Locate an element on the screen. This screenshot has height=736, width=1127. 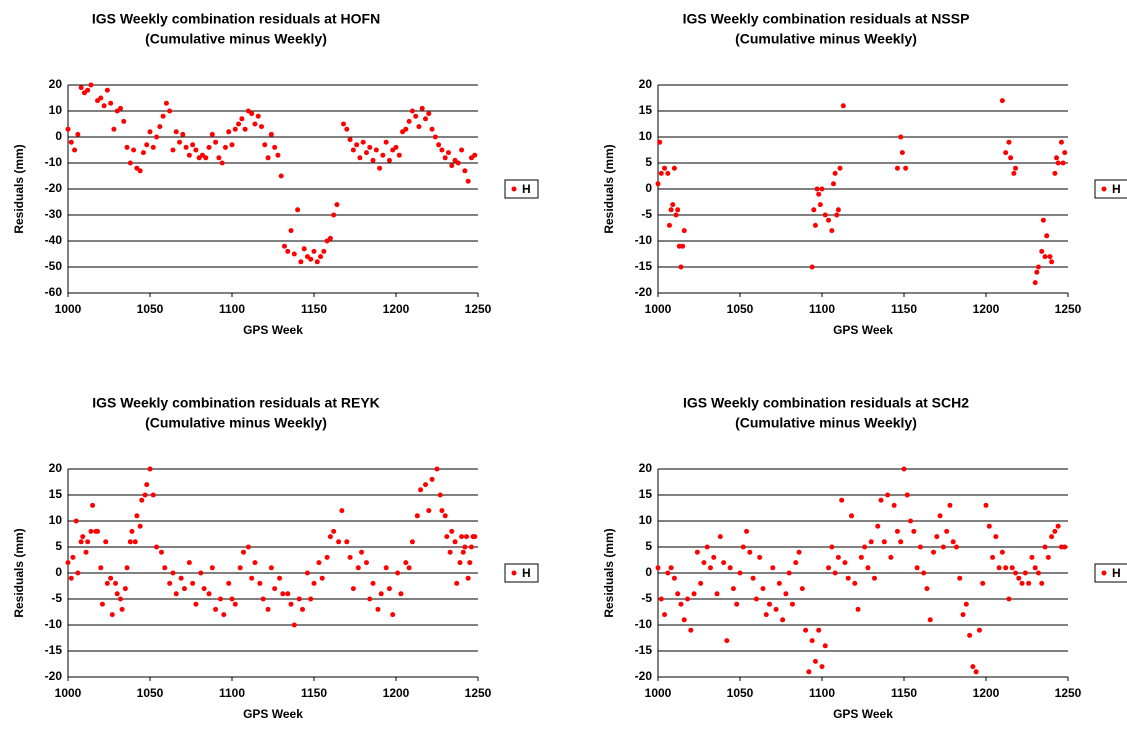
legend-marker is located at coordinates (1104, 573).